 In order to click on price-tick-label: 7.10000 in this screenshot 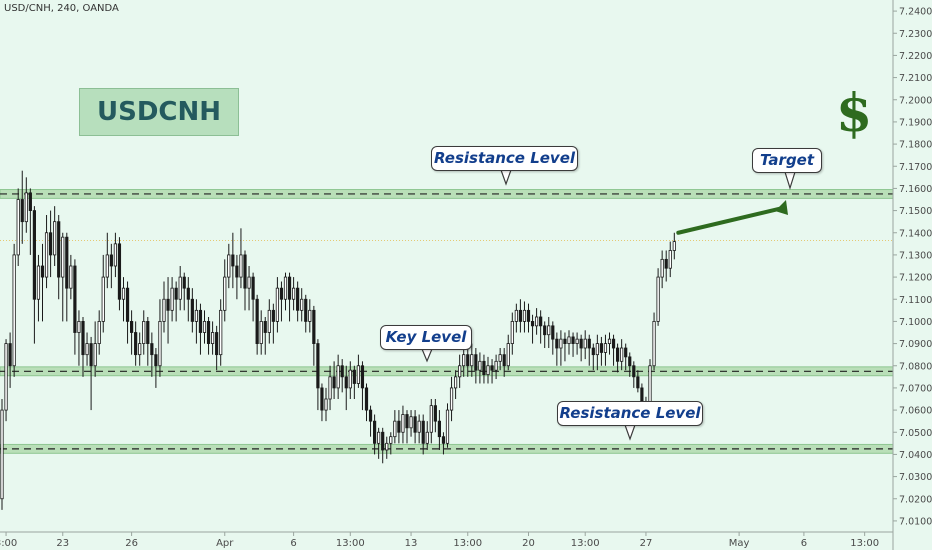, I will do `click(915, 322)`.